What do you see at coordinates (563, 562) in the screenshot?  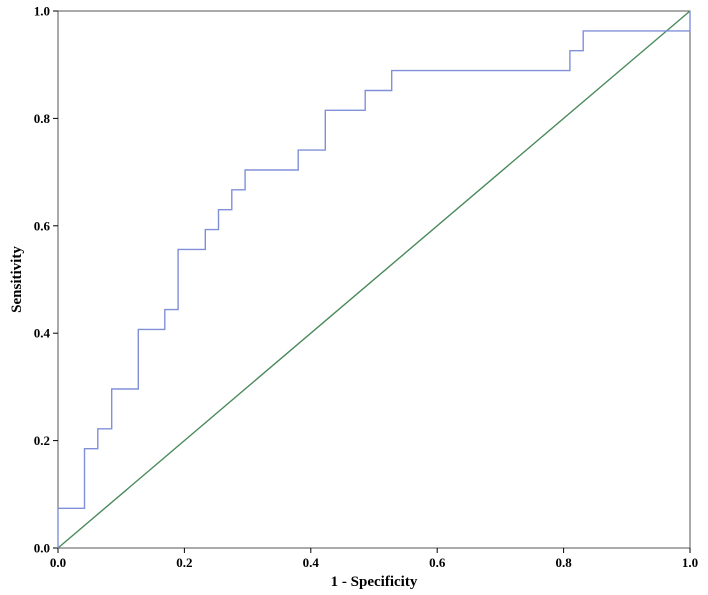 I see `x-tick-label: 0.8` at bounding box center [563, 562].